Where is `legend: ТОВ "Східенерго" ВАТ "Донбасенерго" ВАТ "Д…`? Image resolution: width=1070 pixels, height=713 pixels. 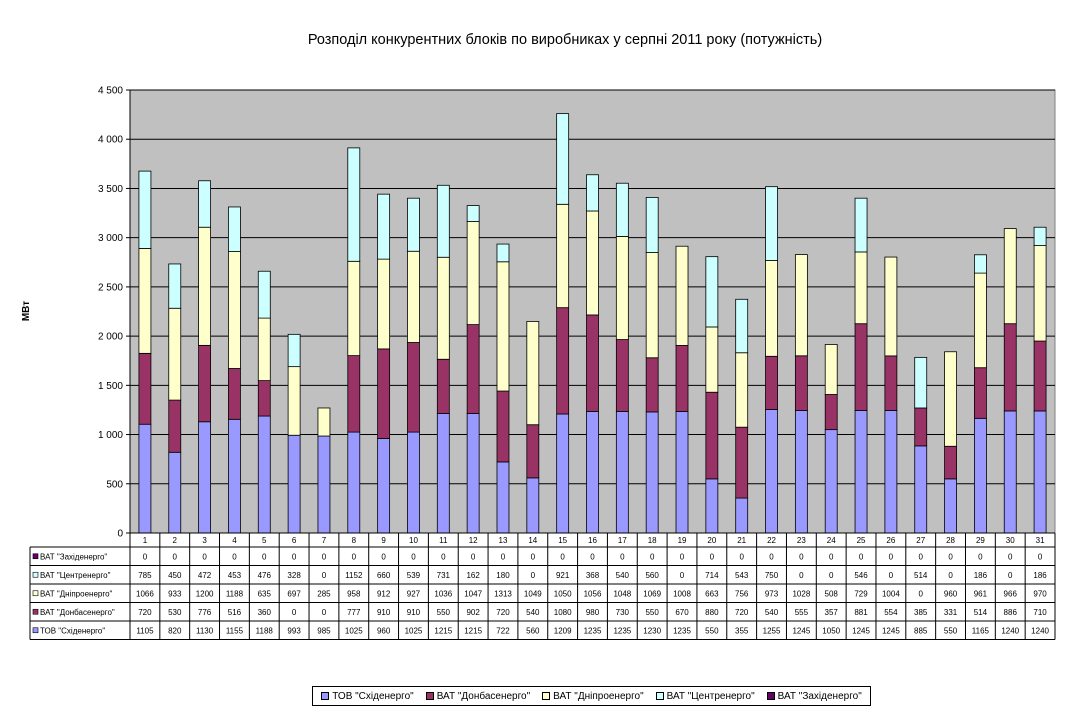
legend: ТОВ "Східенерго" ВАТ "Донбасенерго" ВАТ "Д… is located at coordinates (591, 696).